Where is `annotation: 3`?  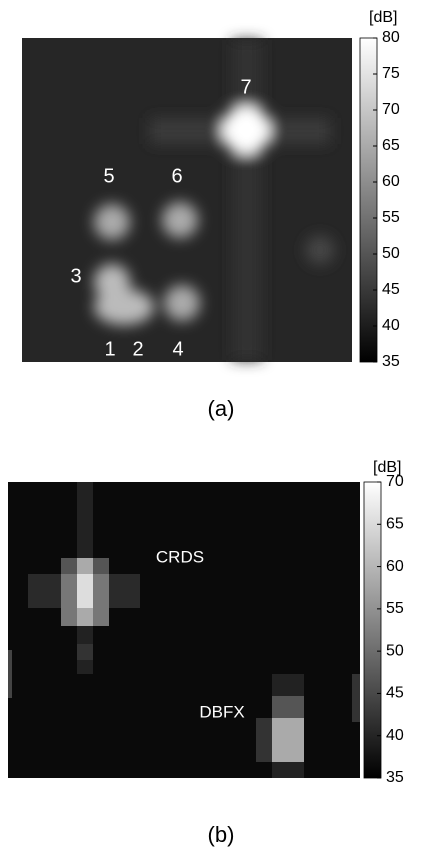 annotation: 3 is located at coordinates (75, 276).